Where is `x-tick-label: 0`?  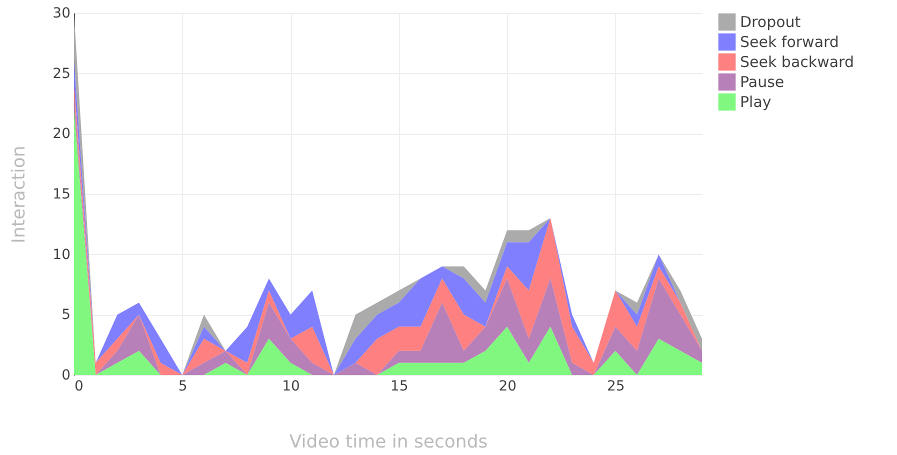 x-tick-label: 0 is located at coordinates (79, 386).